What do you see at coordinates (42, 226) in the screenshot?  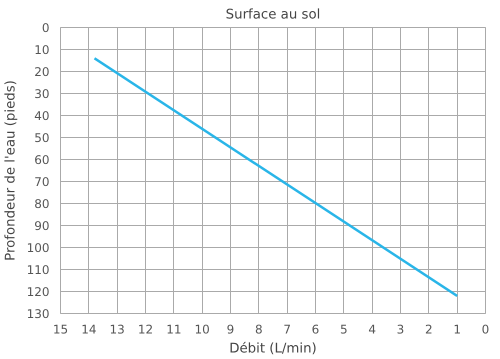 I see `y-tick-label: 90` at bounding box center [42, 226].